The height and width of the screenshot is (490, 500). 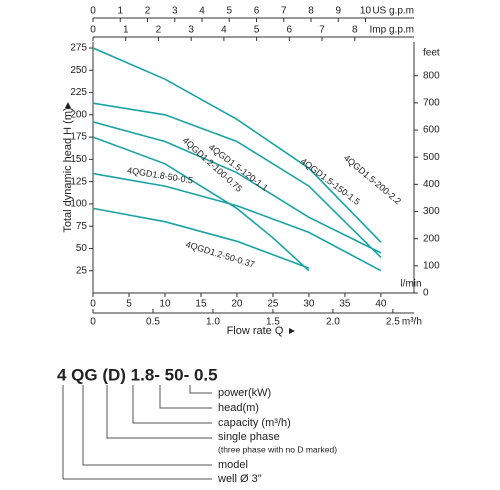 What do you see at coordinates (273, 304) in the screenshot?
I see `x-tick-label: 25` at bounding box center [273, 304].